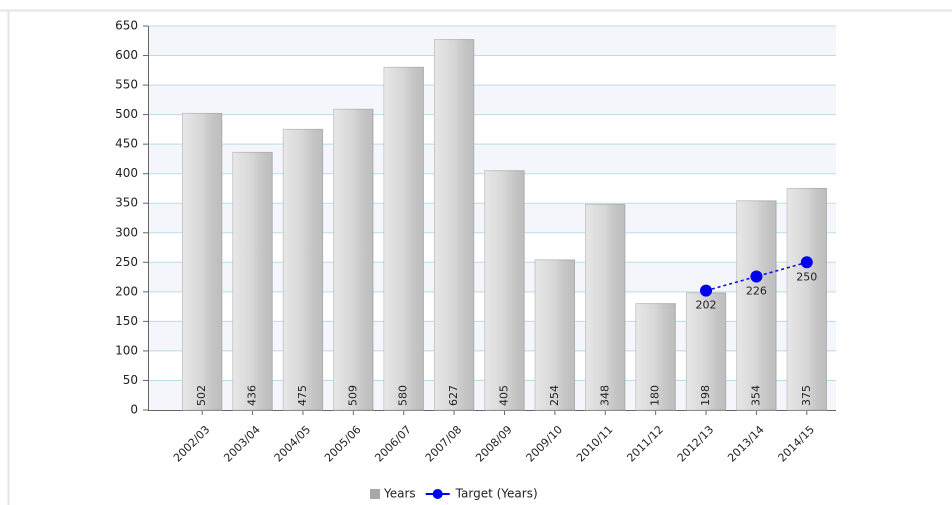 Image resolution: width=952 pixels, height=505 pixels. Describe the element at coordinates (126, 173) in the screenshot. I see `y-tick-label: 400` at that location.